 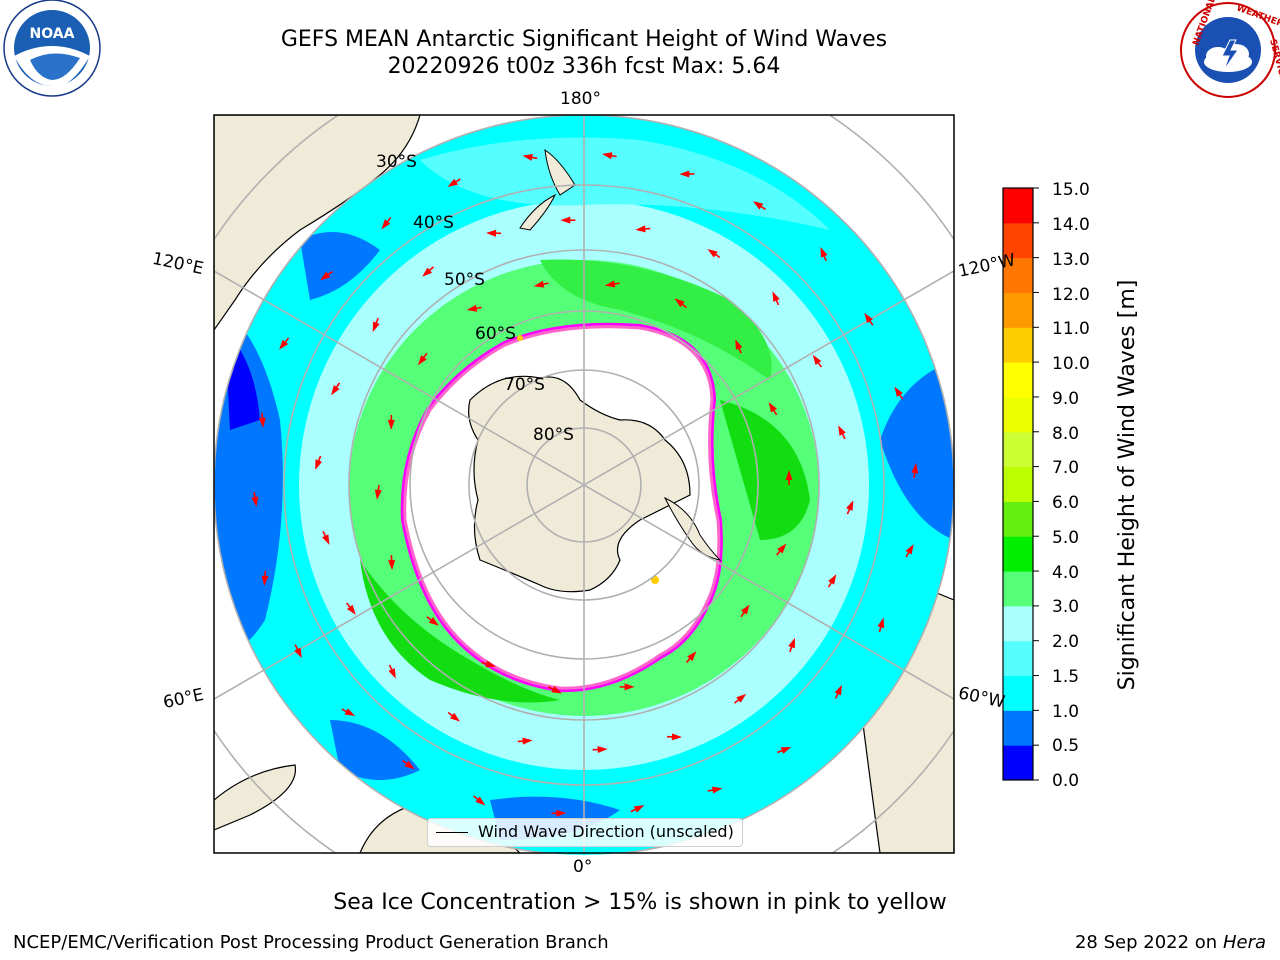 I want to click on footer-date-text: 28 Sep 2022 on, so click(x=1146, y=942).